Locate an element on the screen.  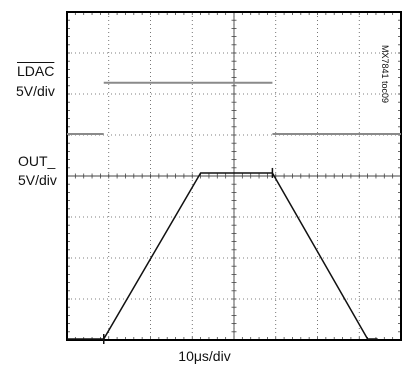
x-axis-label: 10μs/div is located at coordinates (204, 356).